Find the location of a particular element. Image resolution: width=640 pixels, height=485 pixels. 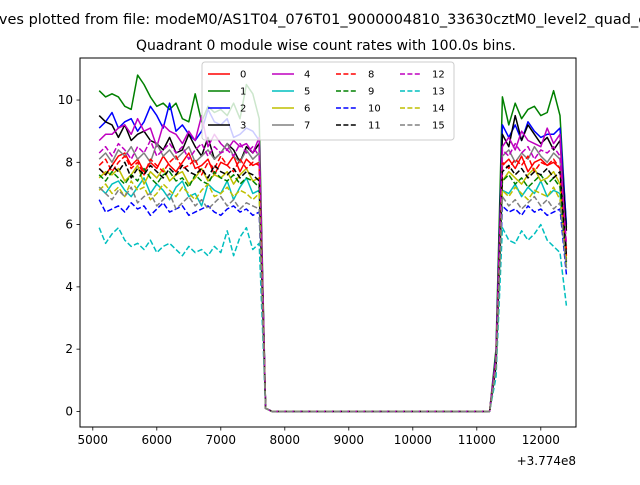

legend-label-3: 3 is located at coordinates (243, 126).